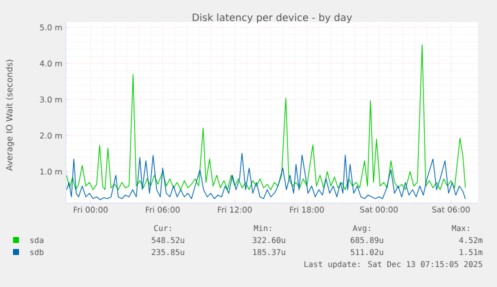 The width and height of the screenshot is (497, 287). I want to click on line-series, so click(266, 176).